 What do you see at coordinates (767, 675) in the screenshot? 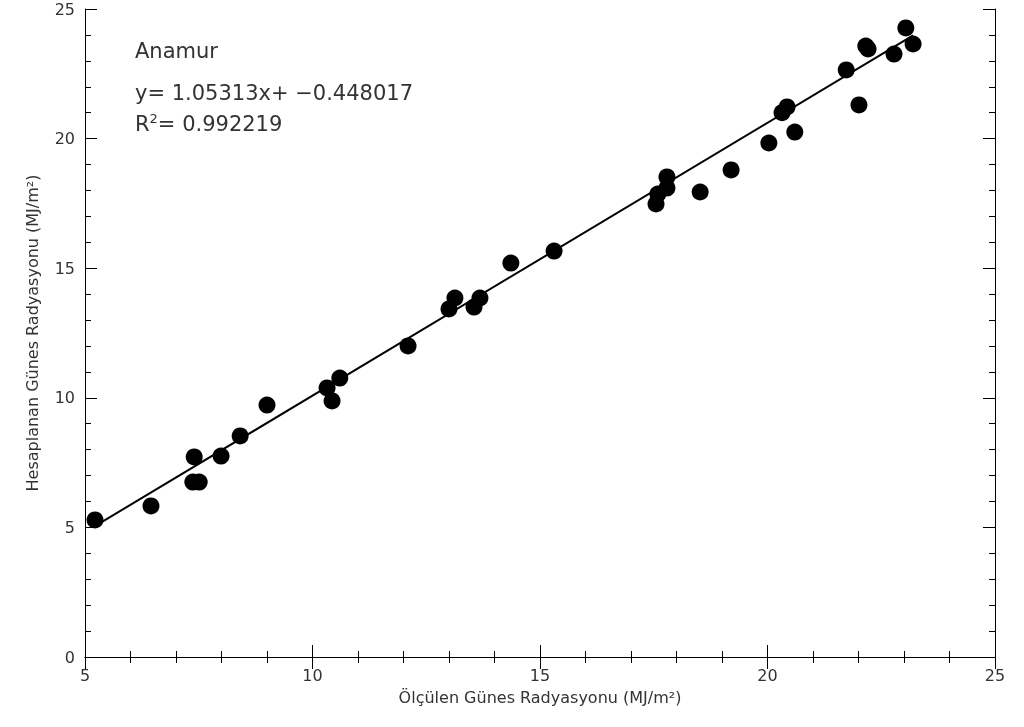
I see `x-tick-label: 20` at bounding box center [767, 675].